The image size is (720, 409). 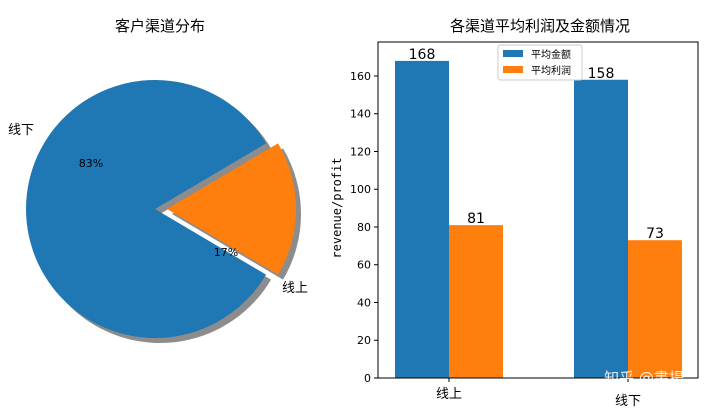 I want to click on pie-slice-online, so click(x=231, y=209).